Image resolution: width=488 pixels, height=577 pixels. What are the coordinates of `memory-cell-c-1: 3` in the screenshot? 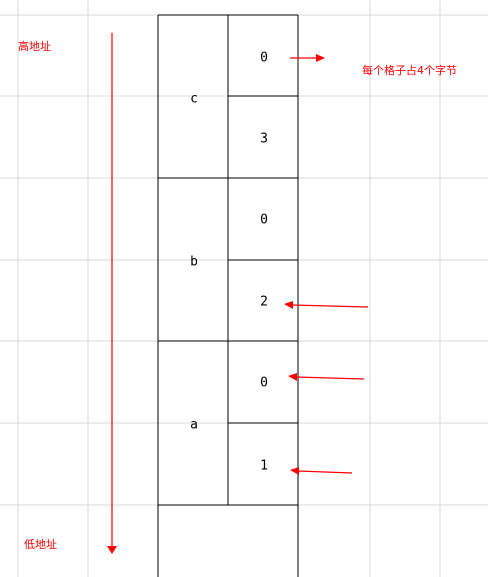 It's located at (264, 139).